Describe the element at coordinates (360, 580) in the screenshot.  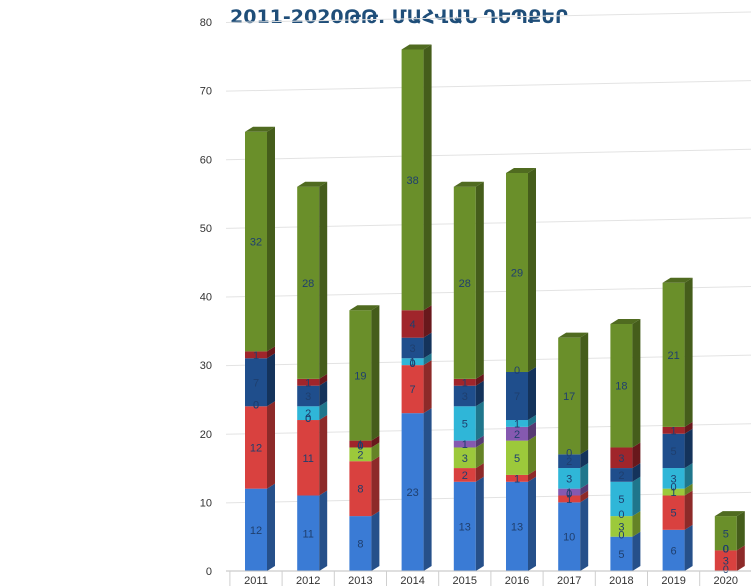
I see `x-tick-label-2013: 2013` at that location.